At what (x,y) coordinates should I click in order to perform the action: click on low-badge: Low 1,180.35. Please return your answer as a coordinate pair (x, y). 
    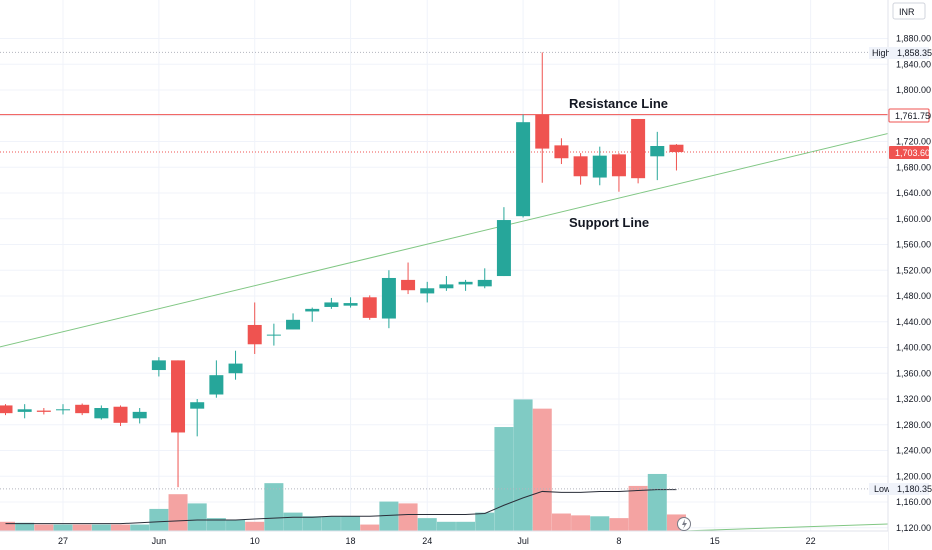
    Looking at the image, I should click on (900, 489).